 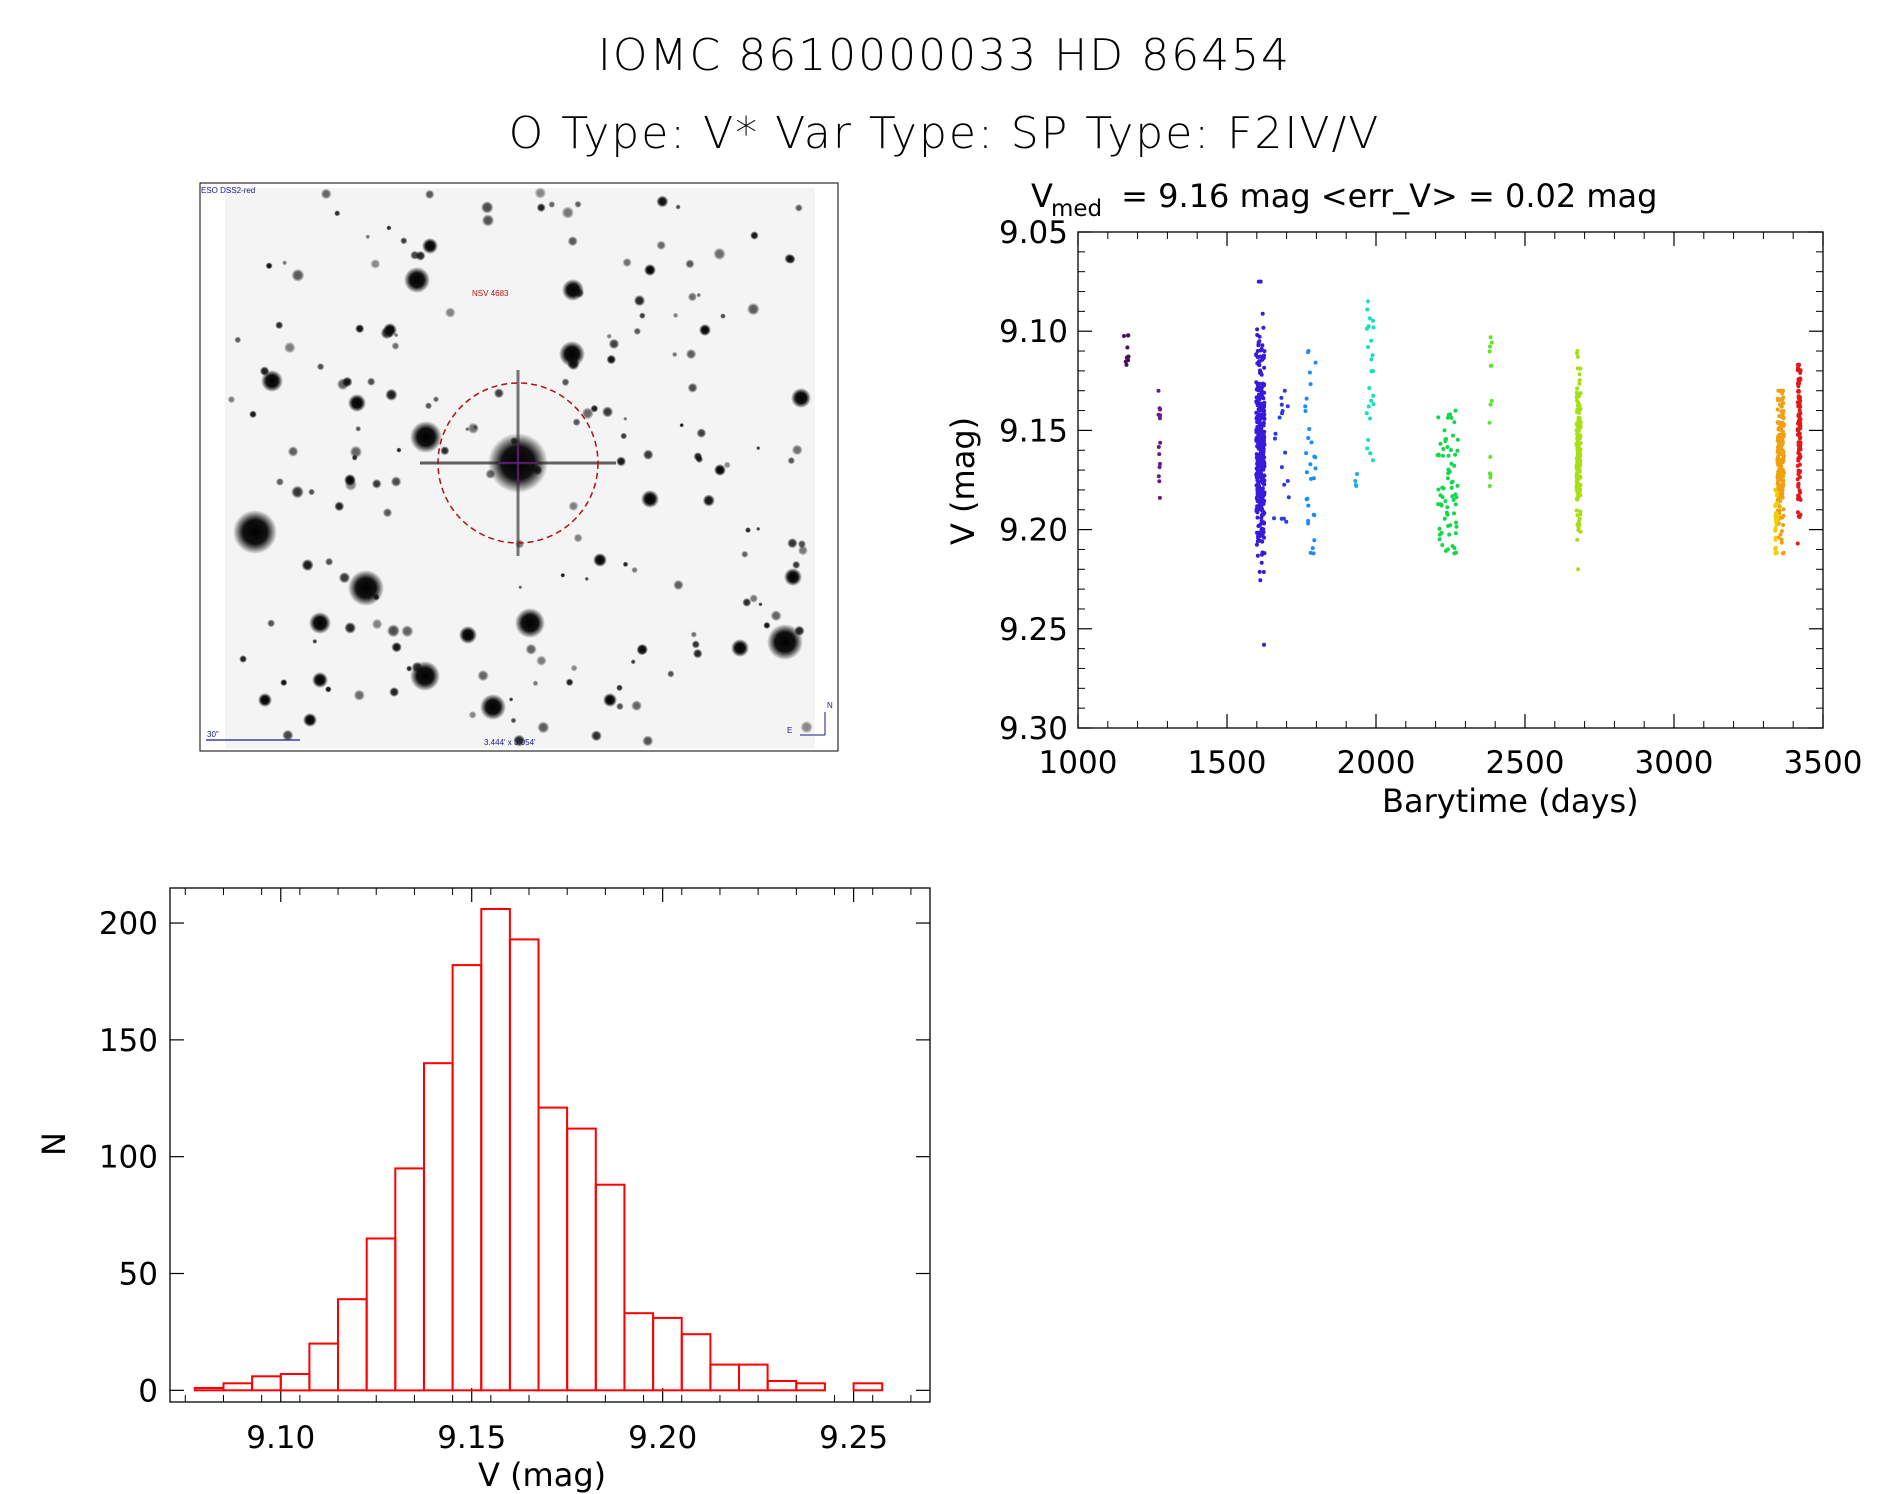 I want to click on histogram-xlabel: V (mag), so click(x=542, y=1475).